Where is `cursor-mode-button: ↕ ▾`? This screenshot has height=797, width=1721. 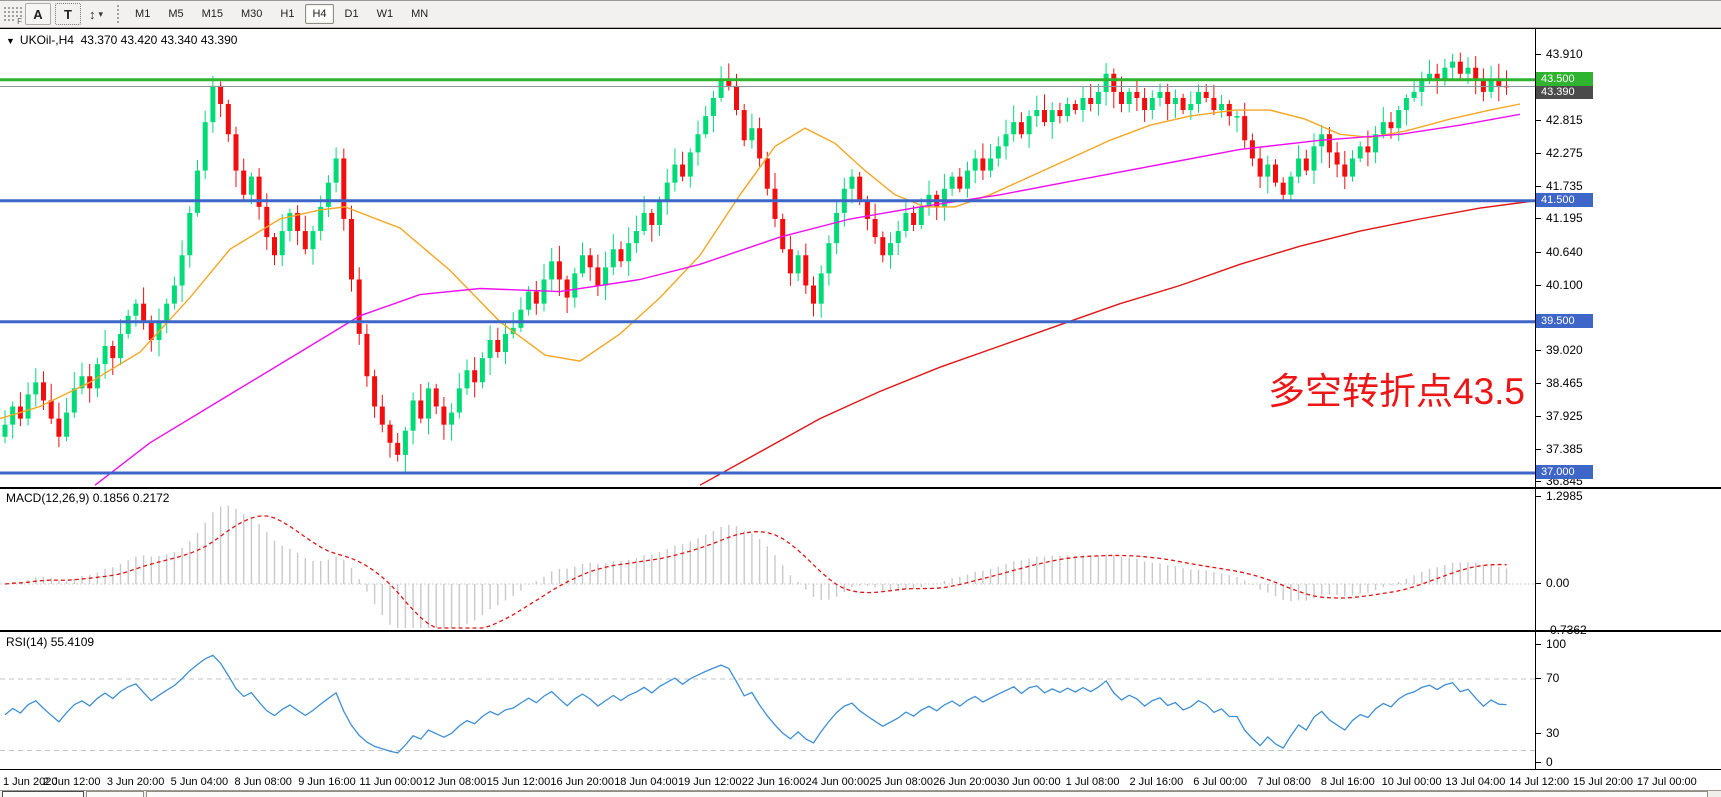
cursor-mode-button: ↕ ▾ is located at coordinates (96, 14).